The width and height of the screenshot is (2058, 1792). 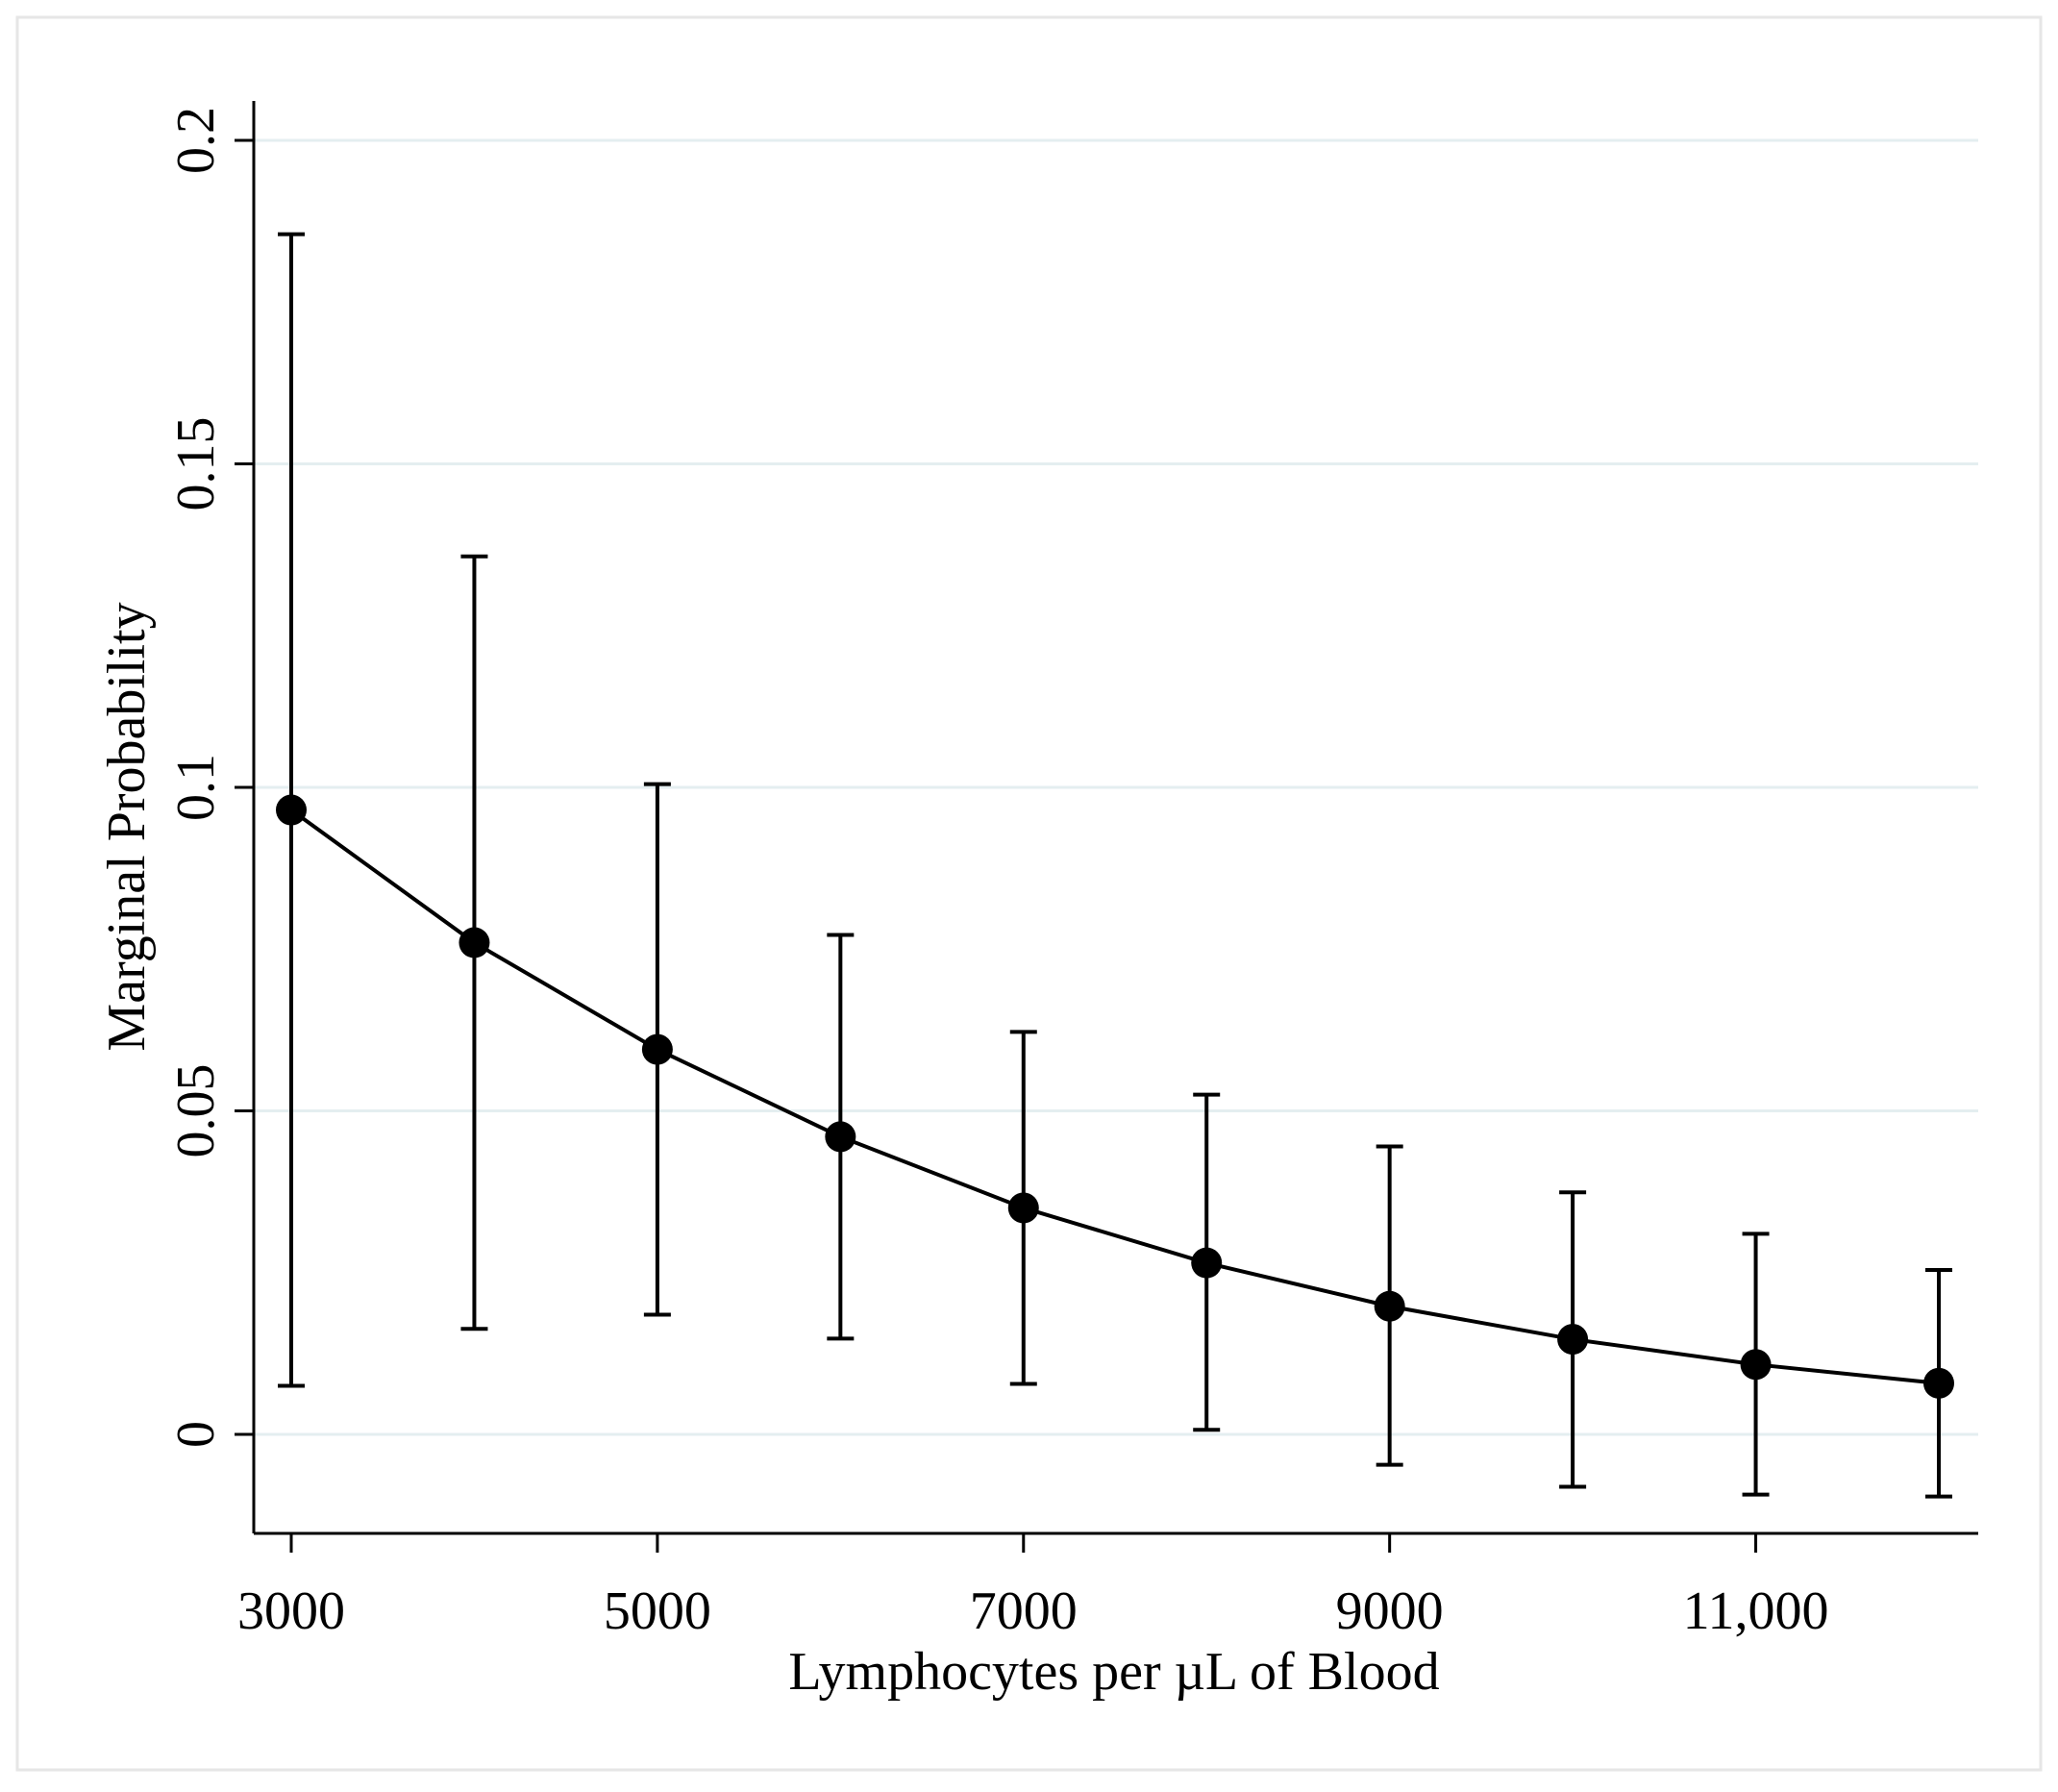 I want to click on y-tick-label: 0, so click(x=196, y=1434).